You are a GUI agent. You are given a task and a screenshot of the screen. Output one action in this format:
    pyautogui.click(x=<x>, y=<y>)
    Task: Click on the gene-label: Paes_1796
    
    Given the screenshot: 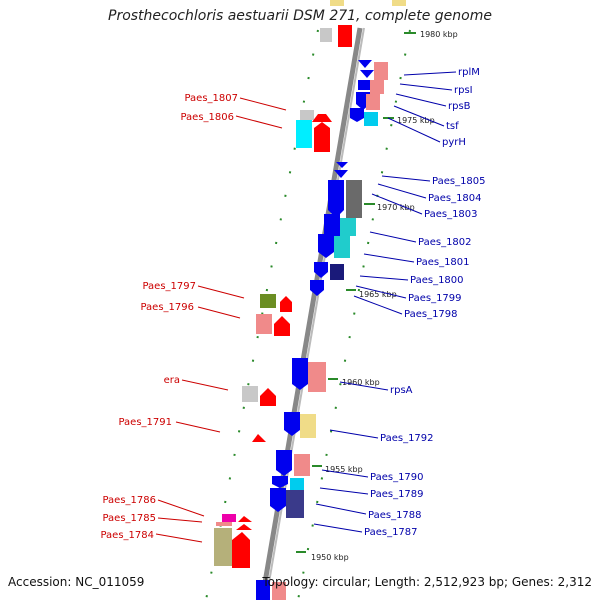 What is the action you would take?
    pyautogui.click(x=167, y=307)
    